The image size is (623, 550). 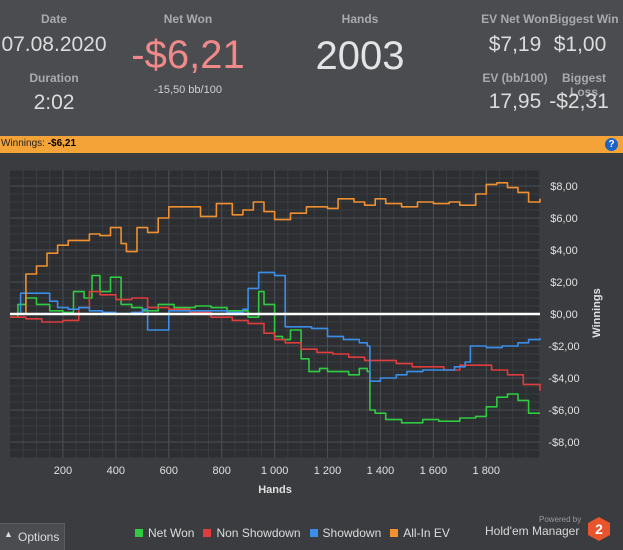 I want to click on x-tick-label: 1 600, so click(x=434, y=471).